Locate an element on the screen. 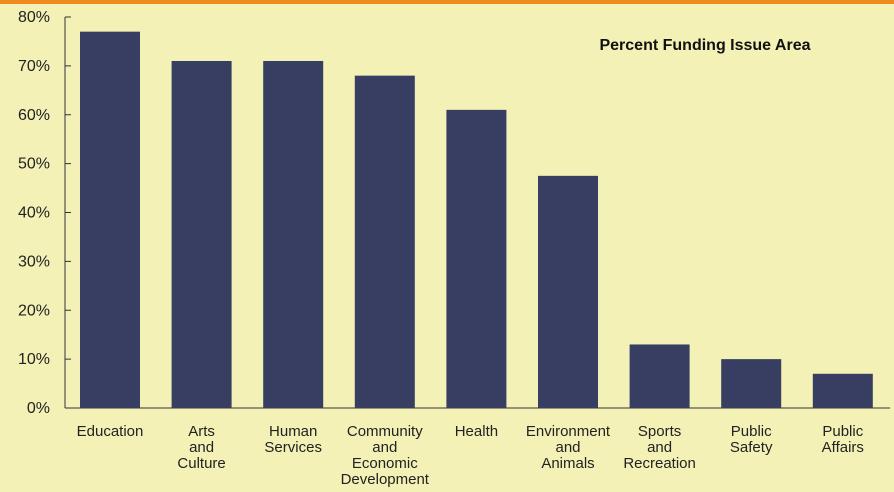  y-tick-label: 60% is located at coordinates (34, 115).